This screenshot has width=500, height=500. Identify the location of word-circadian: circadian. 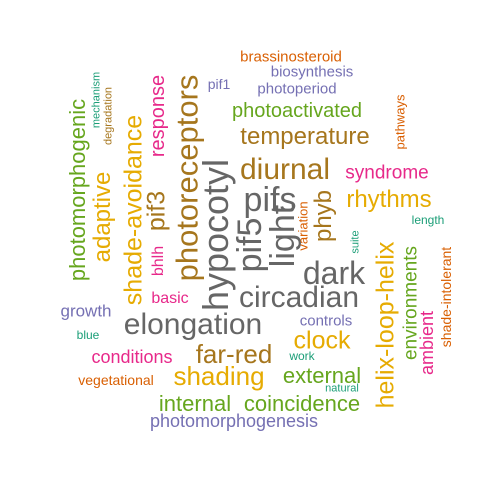
(299, 297).